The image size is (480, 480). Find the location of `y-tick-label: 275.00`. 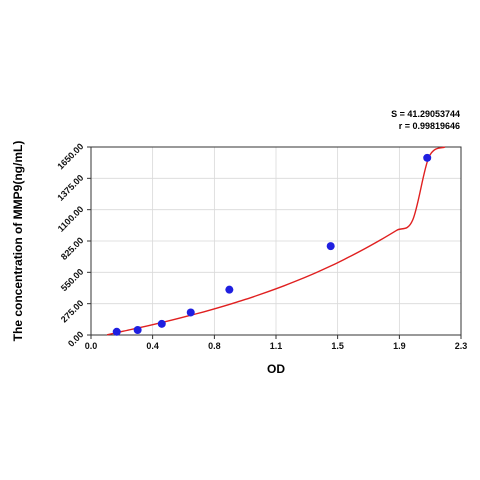

y-tick-label: 275.00 is located at coordinates (72, 311).